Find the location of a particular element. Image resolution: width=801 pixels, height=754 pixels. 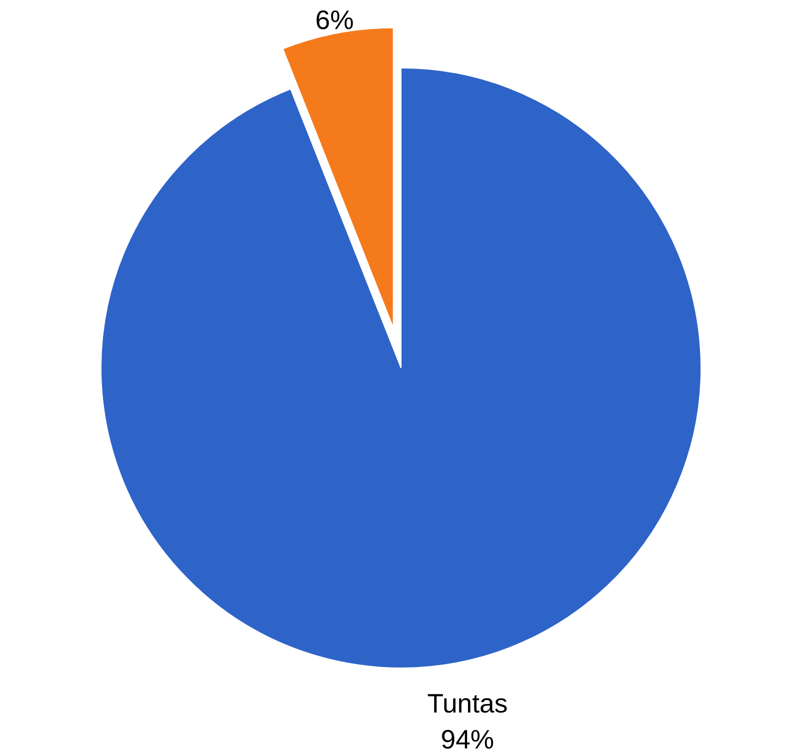

data-label: 94% is located at coordinates (467, 739).